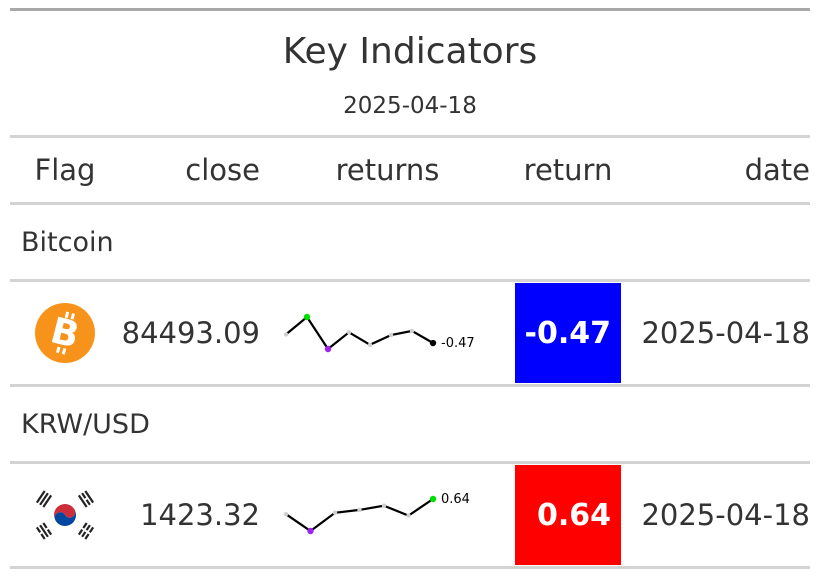 This screenshot has width=818, height=578. I want to click on returns-sparkline: 0.64, so click(387, 515).